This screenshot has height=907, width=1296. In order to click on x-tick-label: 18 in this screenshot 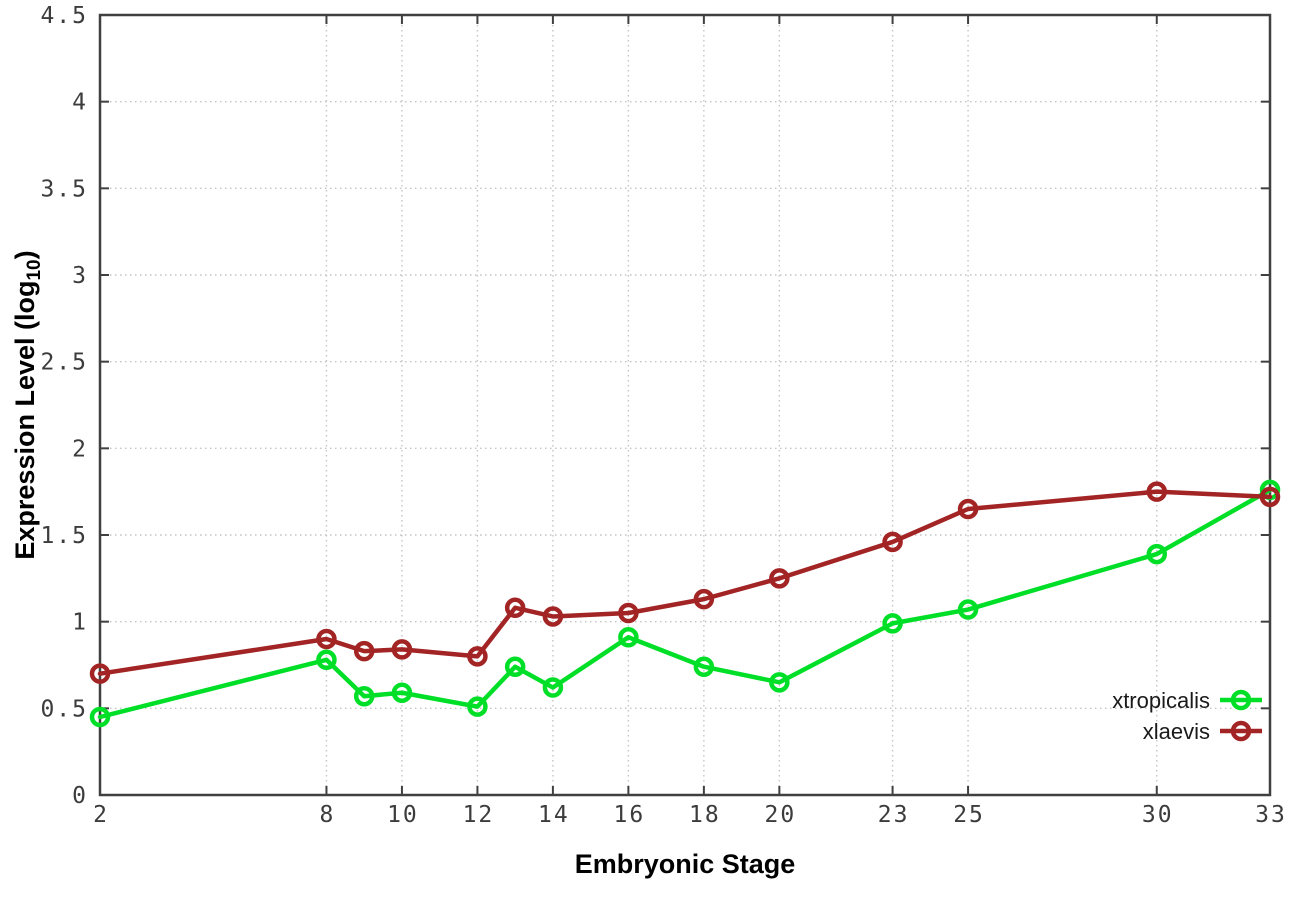, I will do `click(705, 815)`.